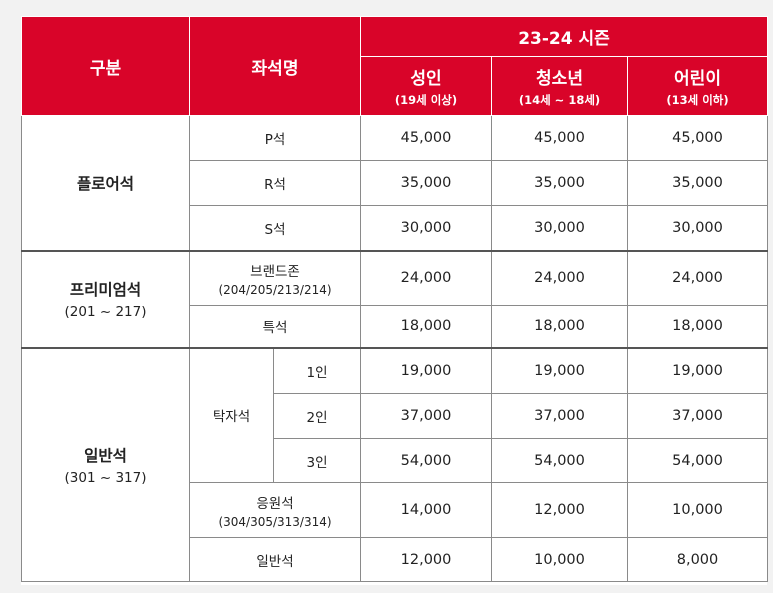 This screenshot has width=773, height=593. Describe the element at coordinates (275, 559) in the screenshot. I see `seat-normal: 일반석` at that location.